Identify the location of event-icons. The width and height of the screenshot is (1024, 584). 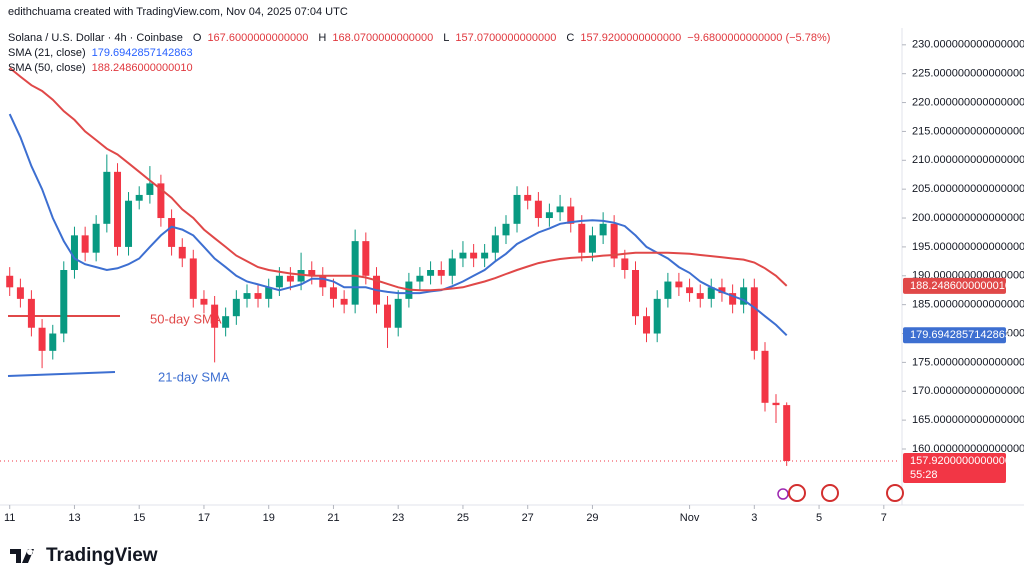
(840, 493).